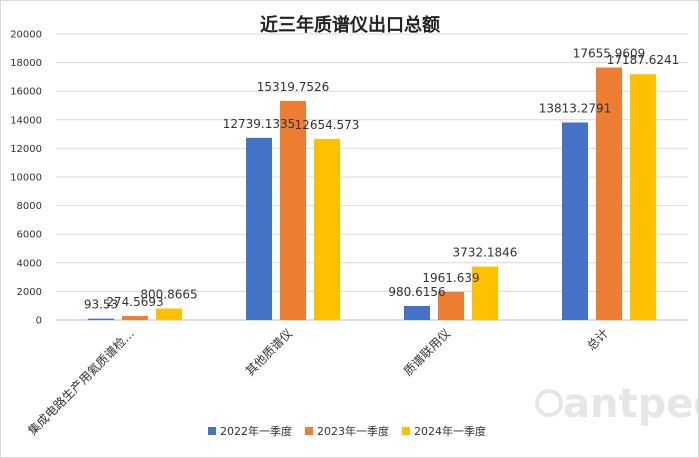  What do you see at coordinates (26, 92) in the screenshot?
I see `y-tick-label: 16000` at bounding box center [26, 92].